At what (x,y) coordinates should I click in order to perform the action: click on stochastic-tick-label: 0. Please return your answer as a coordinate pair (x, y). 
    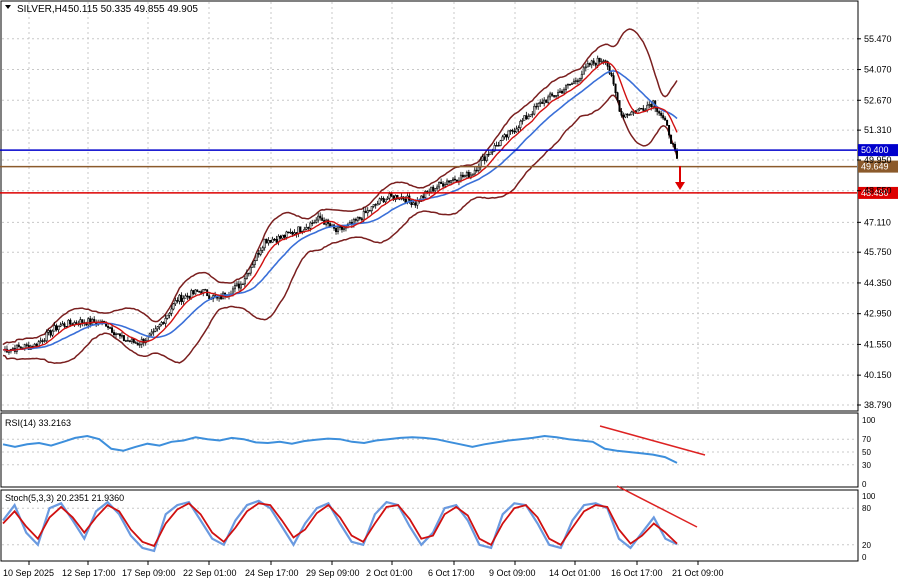
    Looking at the image, I should click on (864, 557).